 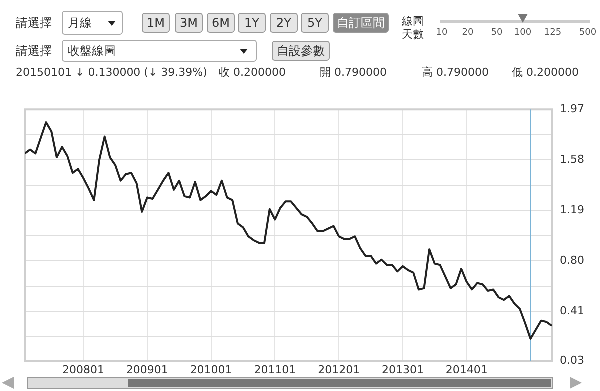 I want to click on x-tick-label: 200901, so click(x=147, y=369).